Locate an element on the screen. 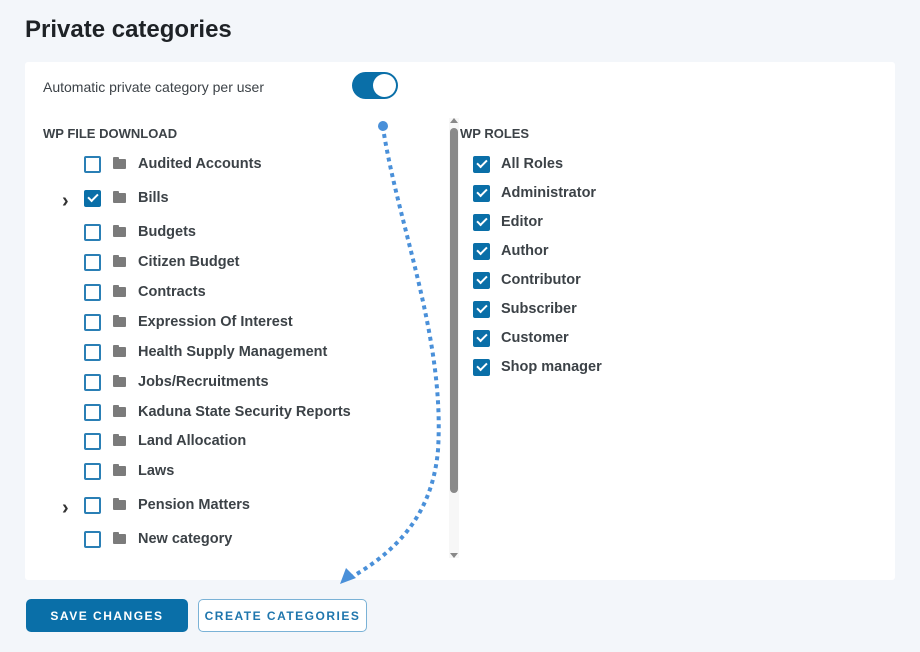 This screenshot has height=652, width=920. category-label: Kaduna State Security Reports is located at coordinates (244, 412).